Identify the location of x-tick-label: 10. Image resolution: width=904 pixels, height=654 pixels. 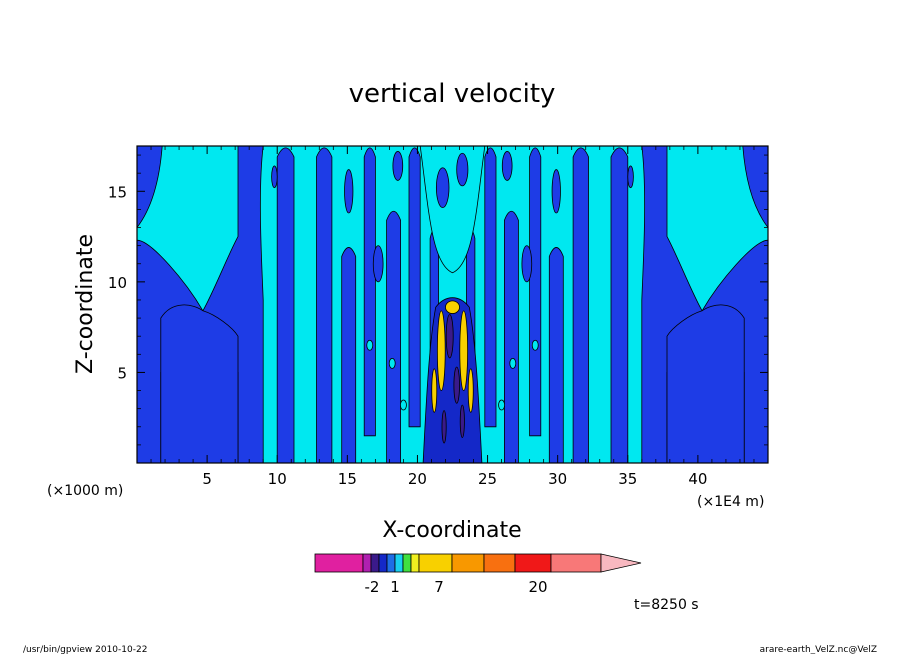
(277, 479).